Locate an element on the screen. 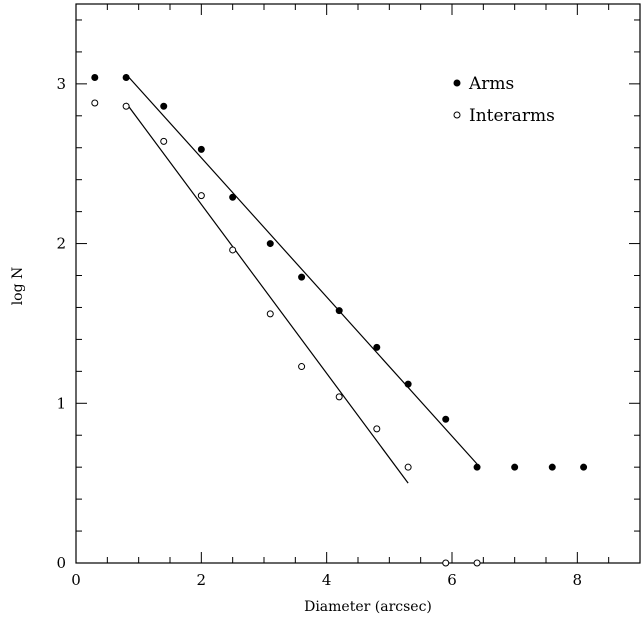  y-tick-label: 0 is located at coordinates (61, 563).